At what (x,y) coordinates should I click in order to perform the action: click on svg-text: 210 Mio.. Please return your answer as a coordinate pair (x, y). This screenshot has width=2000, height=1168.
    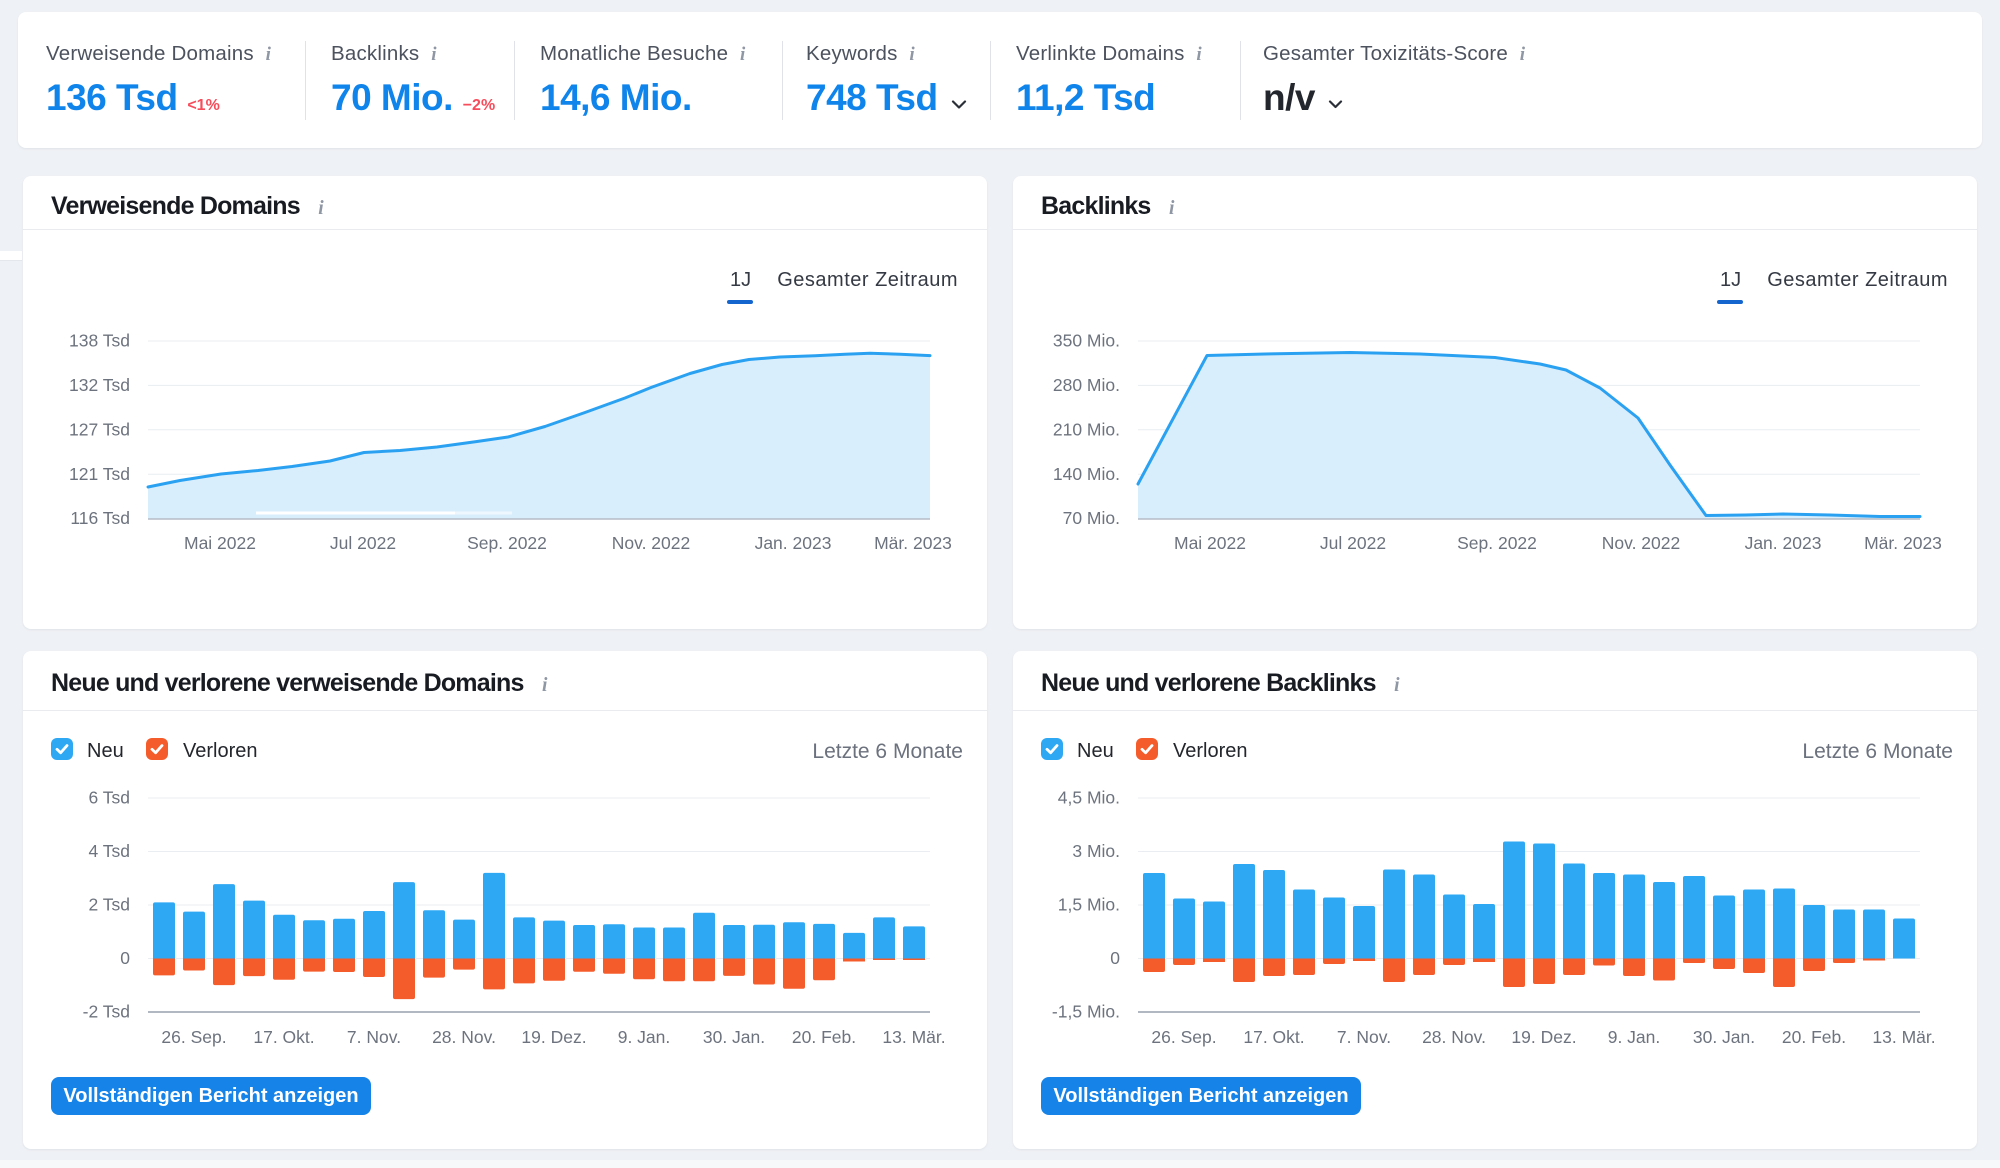
    Looking at the image, I should click on (1086, 429).